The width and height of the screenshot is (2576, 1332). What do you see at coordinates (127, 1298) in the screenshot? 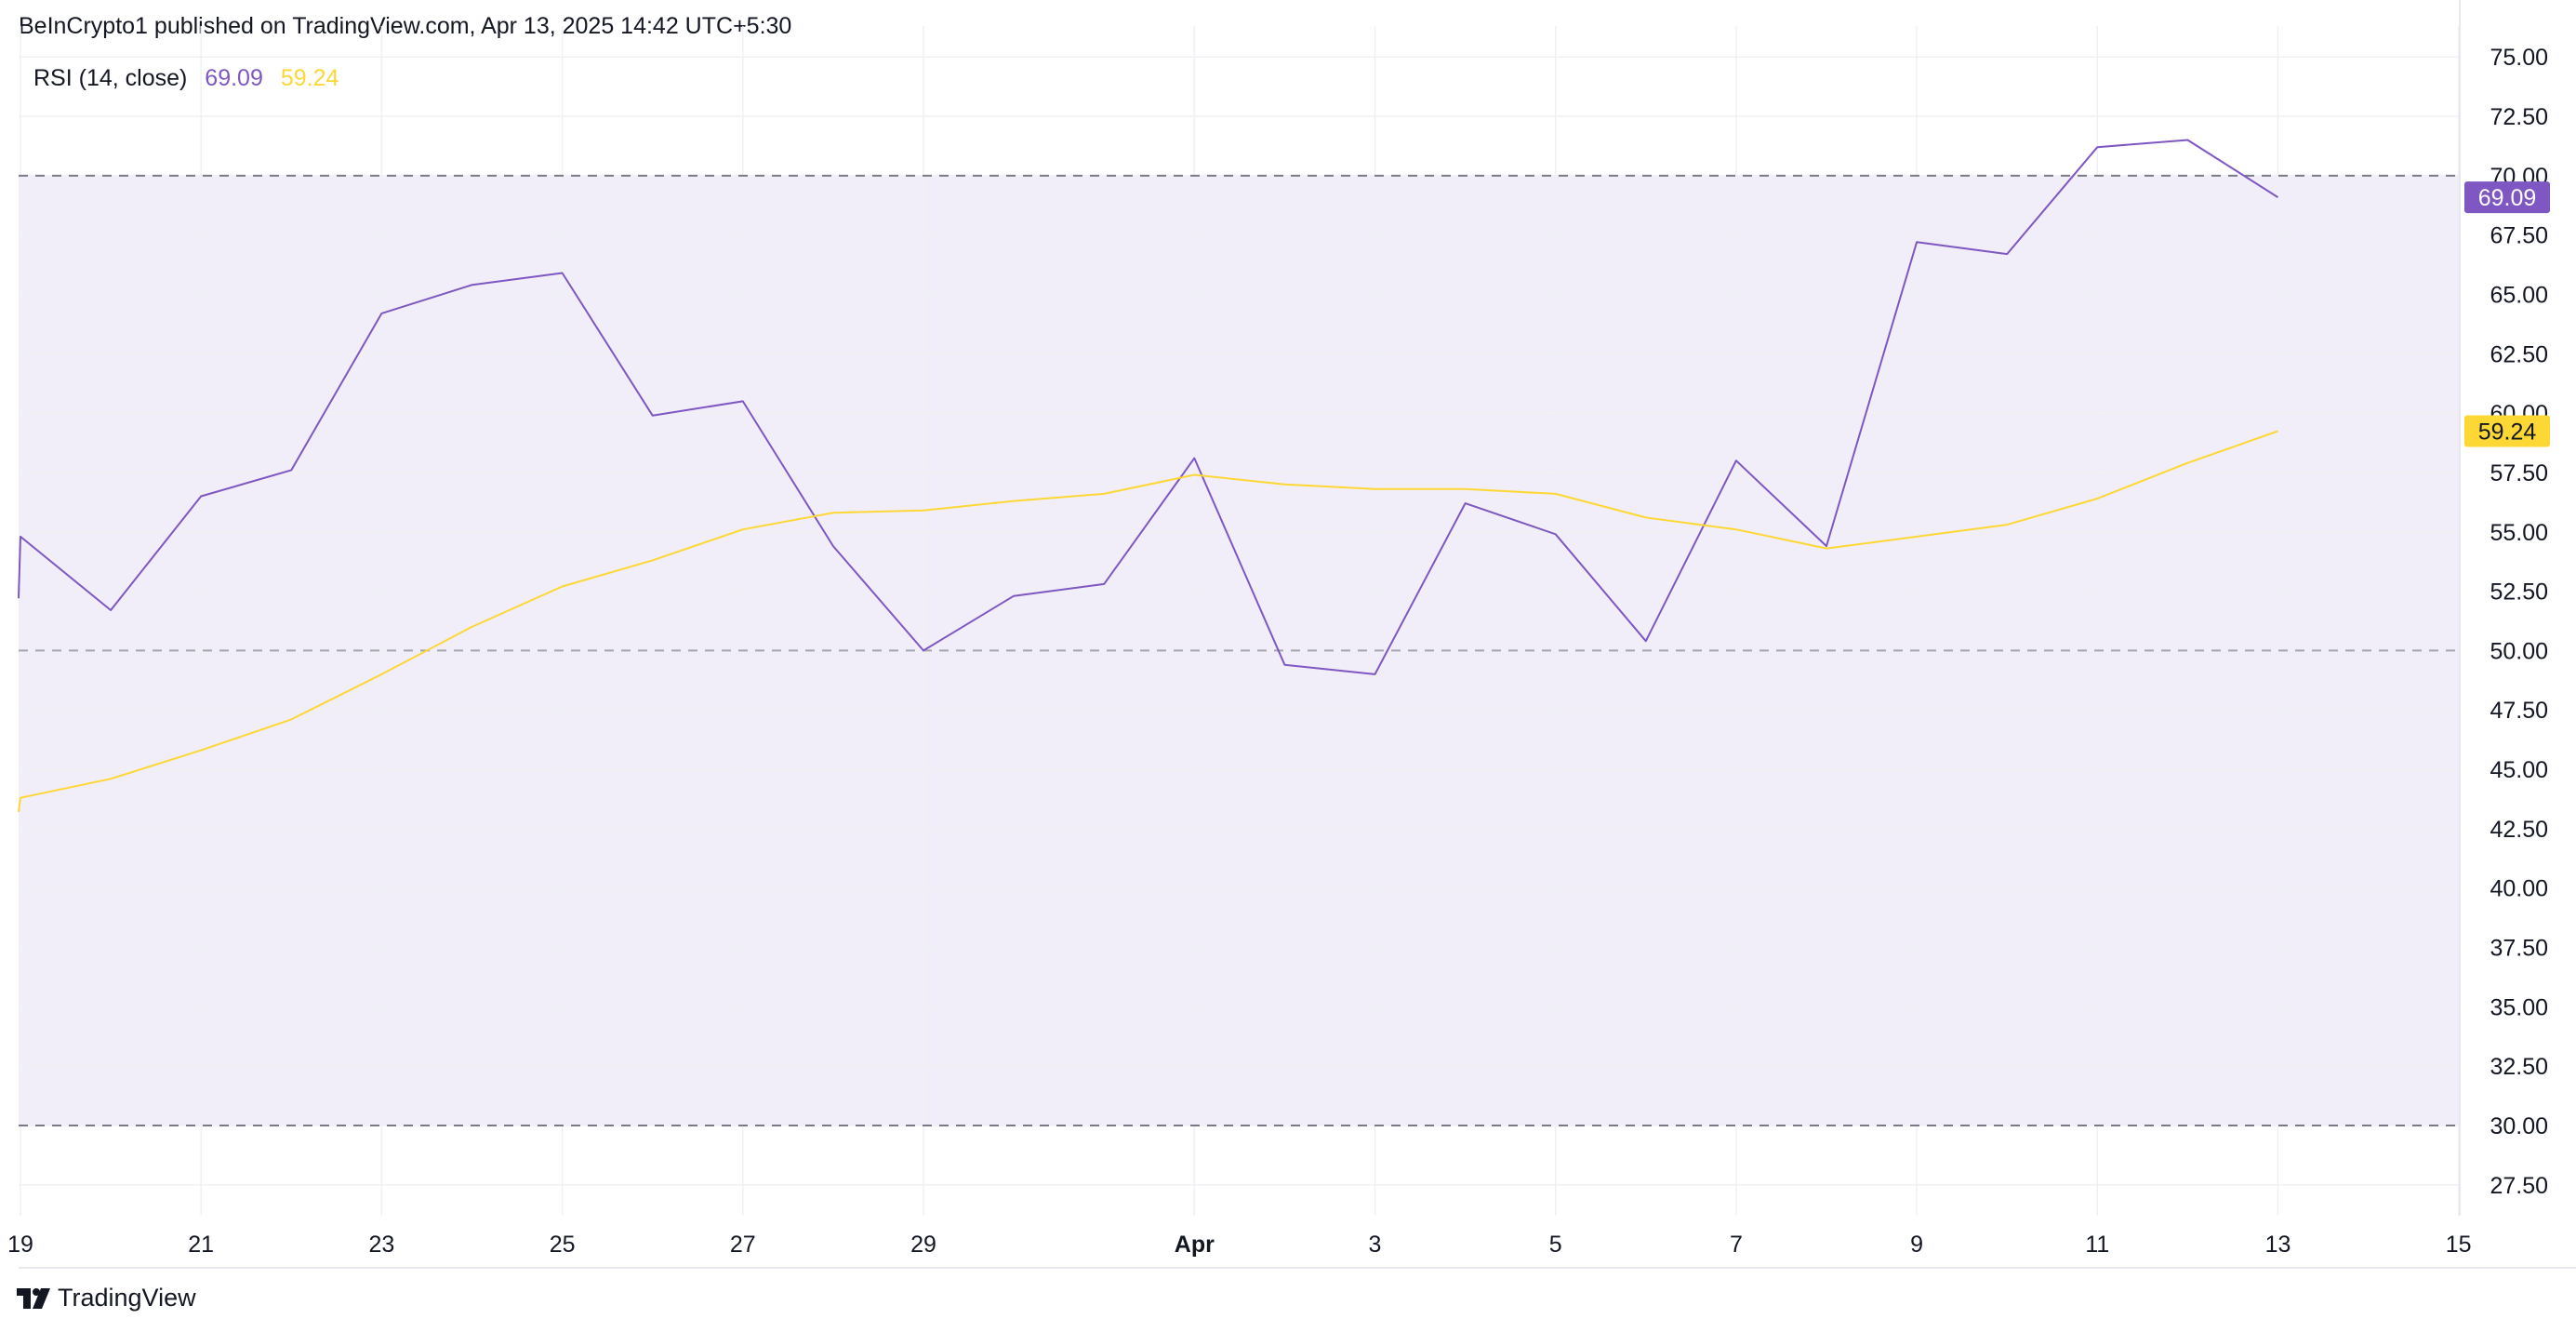
I see `footer-brand: TradingView` at bounding box center [127, 1298].